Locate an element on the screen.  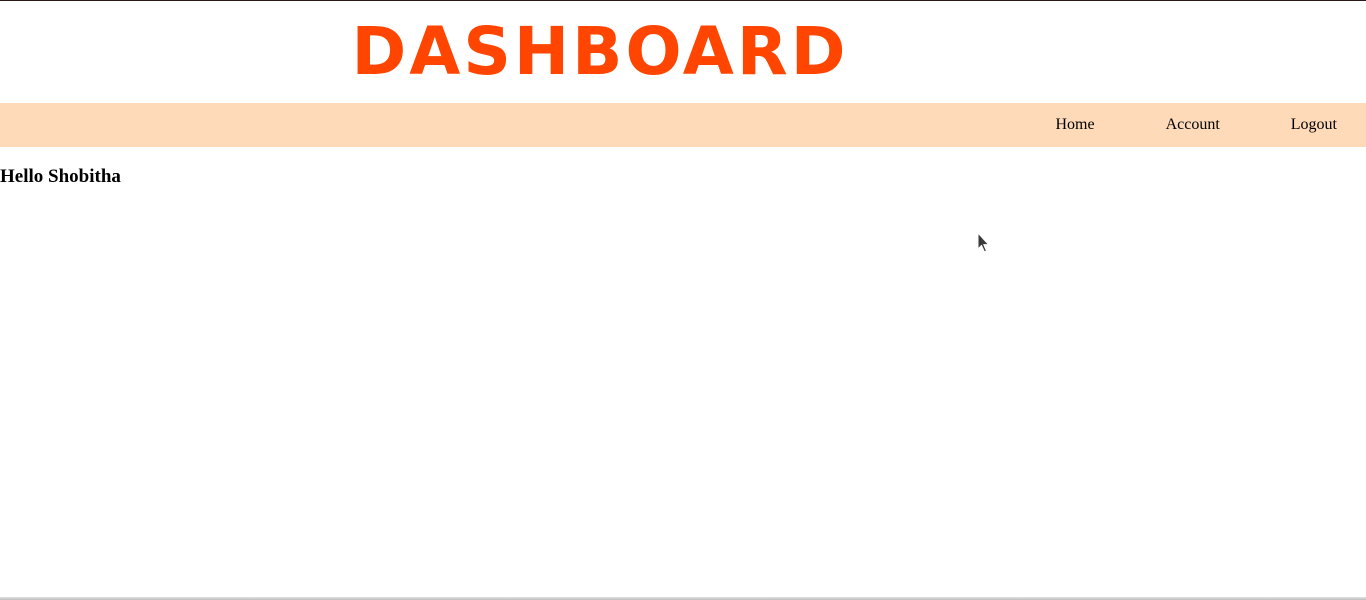
nav-item-logout: Logout is located at coordinates (1307, 125).